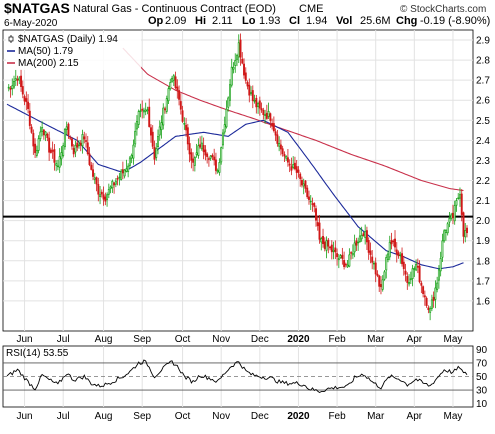 The image size is (495, 434). Describe the element at coordinates (249, 21) in the screenshot. I see `stat-label-lo: Lo` at that location.